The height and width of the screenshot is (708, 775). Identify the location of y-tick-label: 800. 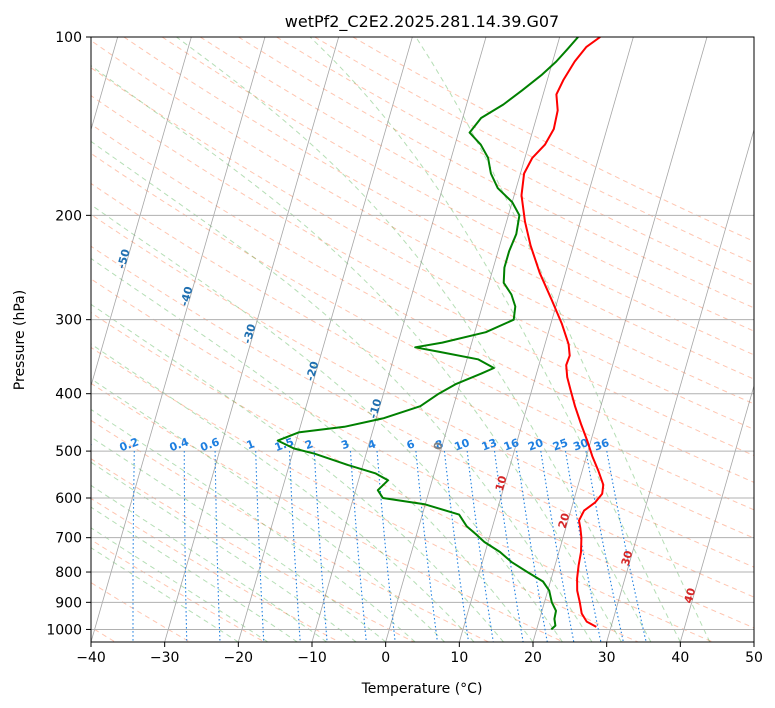
(68, 573).